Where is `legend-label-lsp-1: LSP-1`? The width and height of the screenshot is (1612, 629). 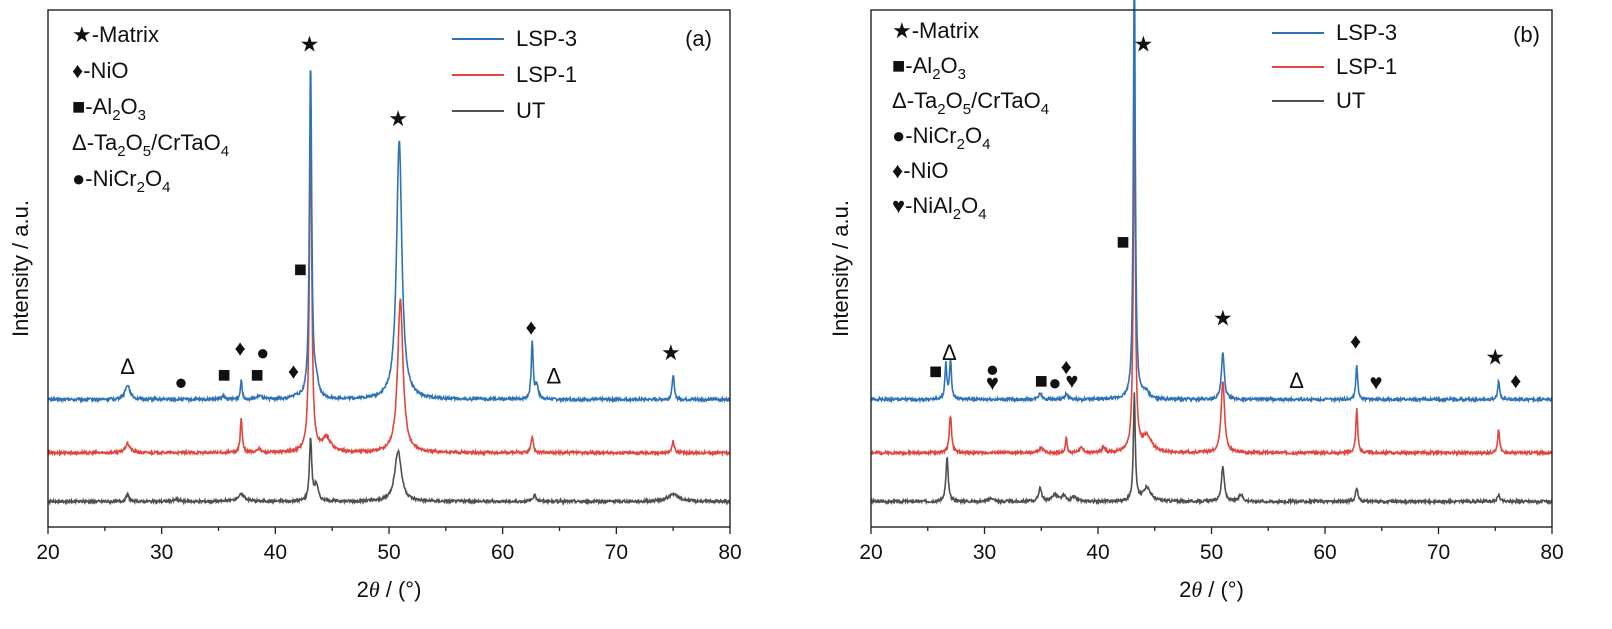
legend-label-lsp-1: LSP-1 is located at coordinates (546, 74).